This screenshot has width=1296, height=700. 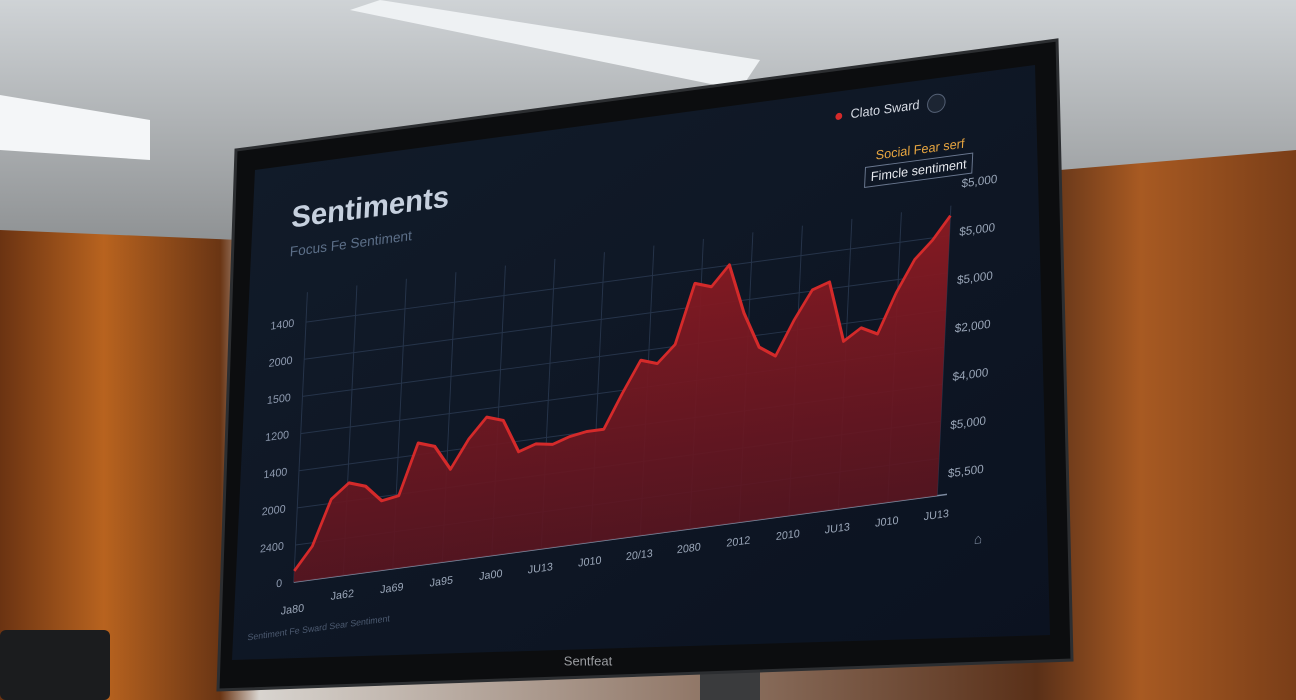 What do you see at coordinates (978, 538) in the screenshot?
I see `home-icon: ⌂` at bounding box center [978, 538].